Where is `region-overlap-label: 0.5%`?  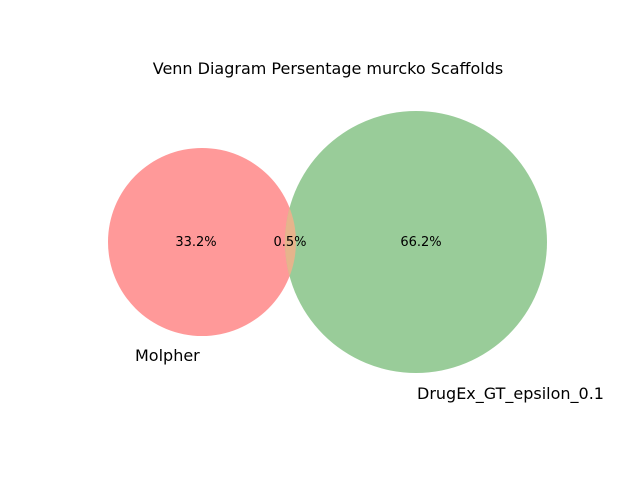 region-overlap-label: 0.5% is located at coordinates (289, 242).